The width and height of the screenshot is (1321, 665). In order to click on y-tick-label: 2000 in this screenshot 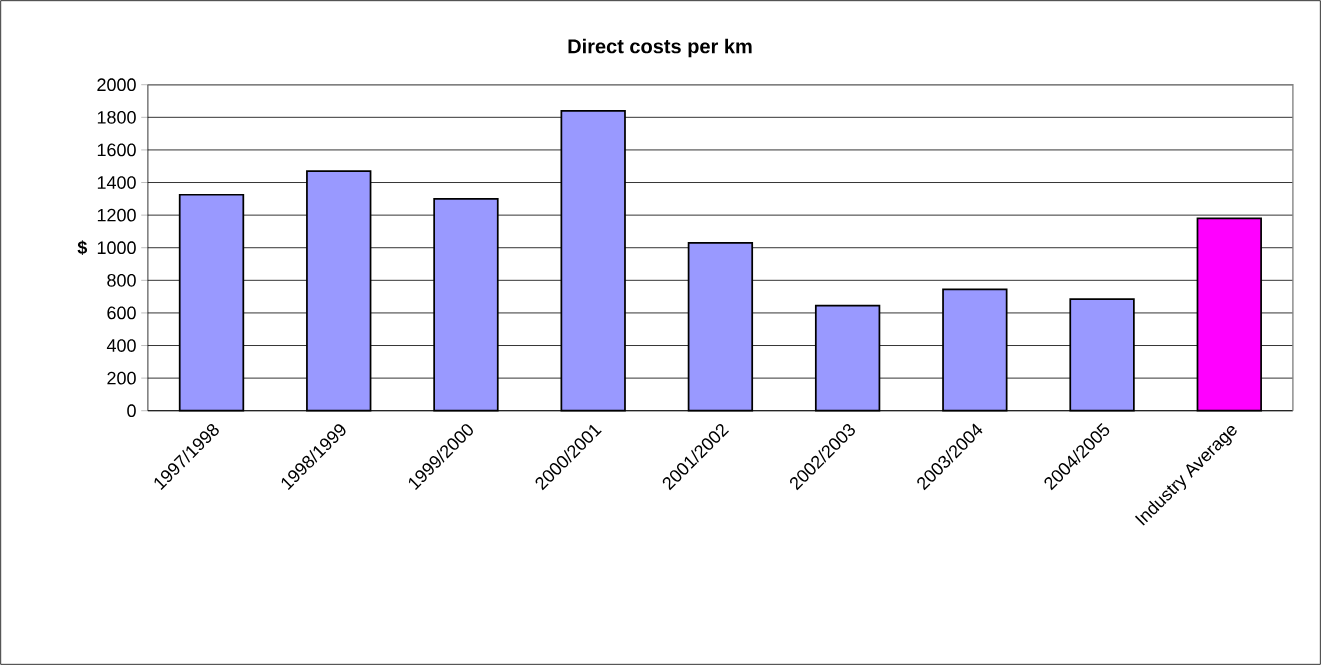, I will do `click(116, 85)`.